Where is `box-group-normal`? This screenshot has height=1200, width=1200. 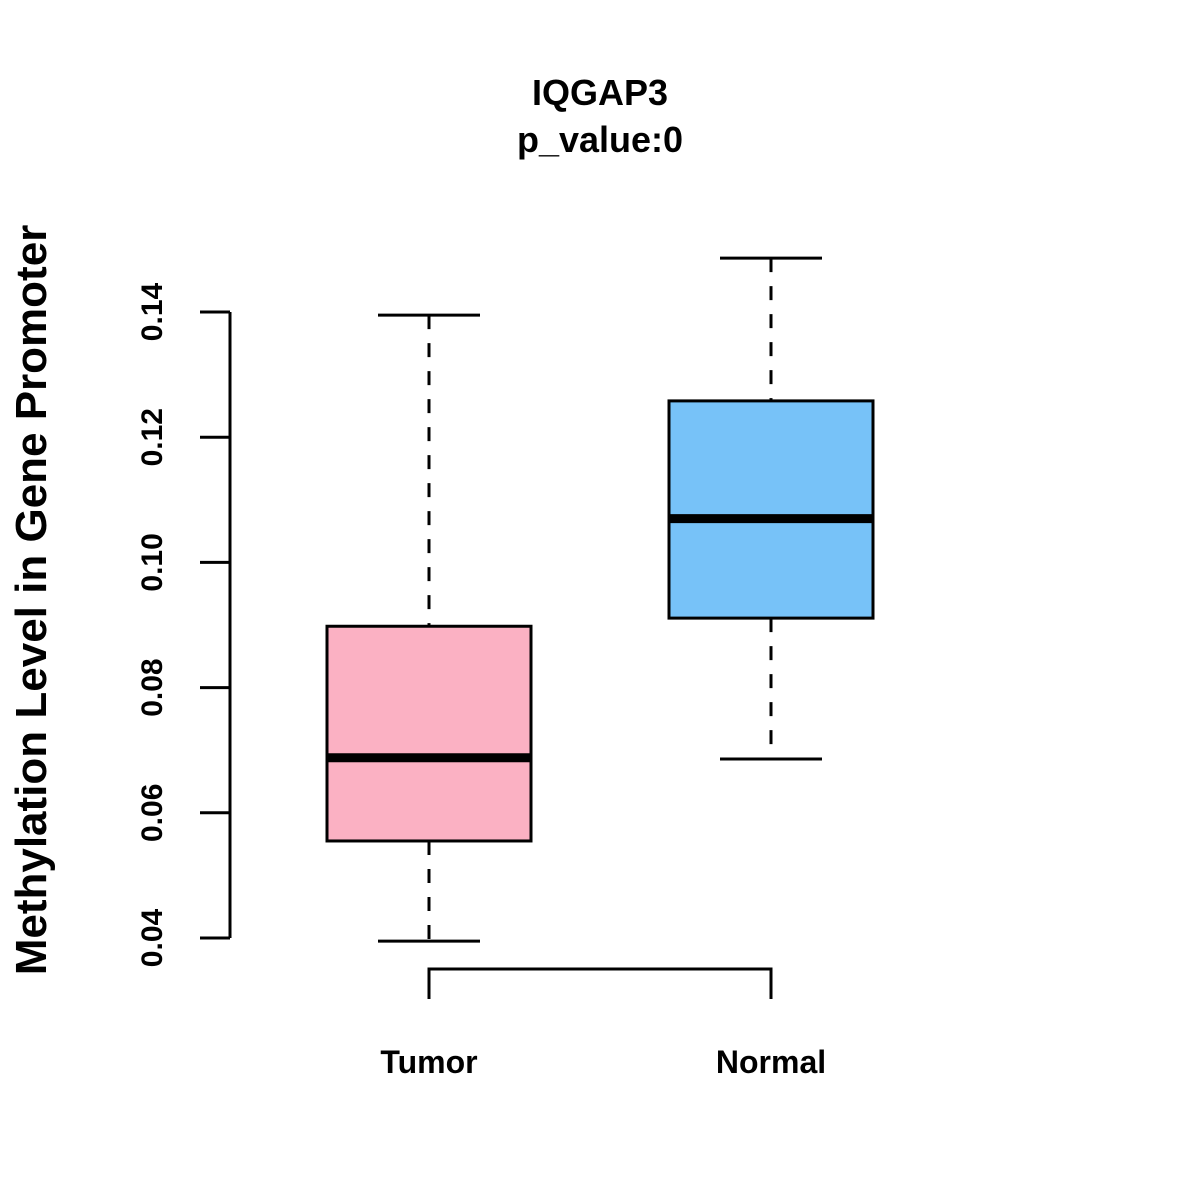 box-group-normal is located at coordinates (771, 508).